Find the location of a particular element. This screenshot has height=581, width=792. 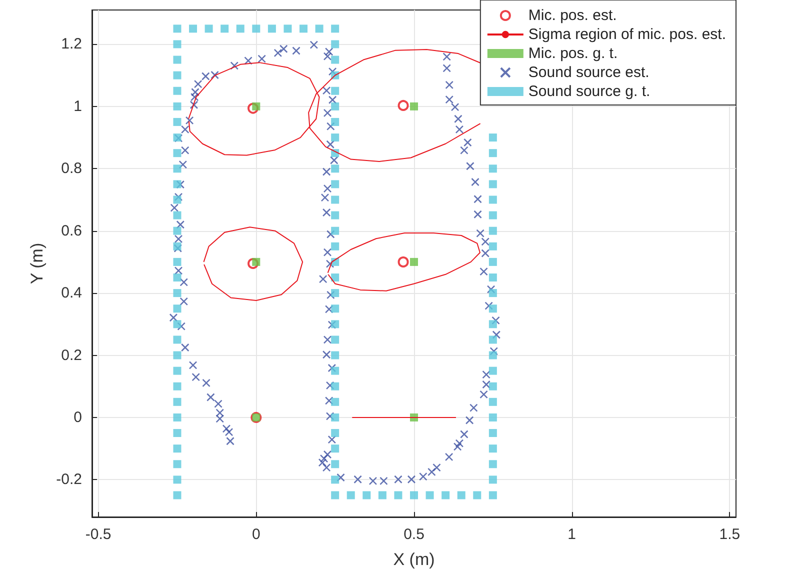

y-tick-label: -0.2 is located at coordinates (69, 479).